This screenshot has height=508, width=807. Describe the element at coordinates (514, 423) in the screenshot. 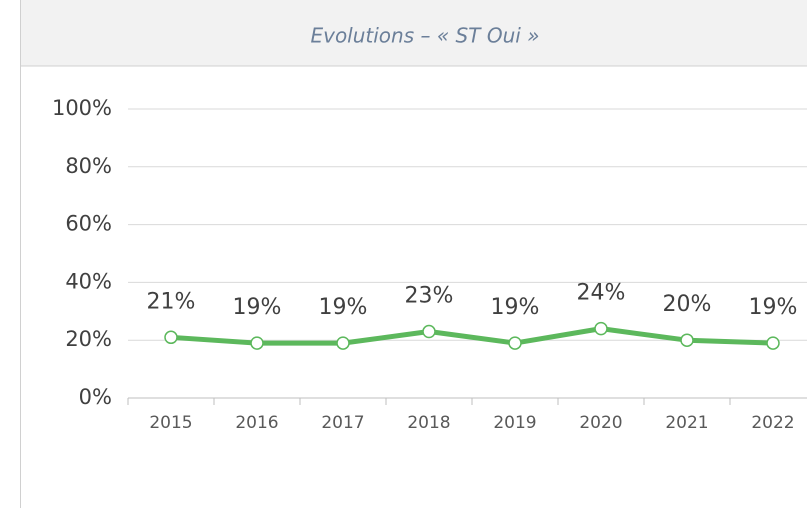

I see `x-tick-label: 2019` at that location.